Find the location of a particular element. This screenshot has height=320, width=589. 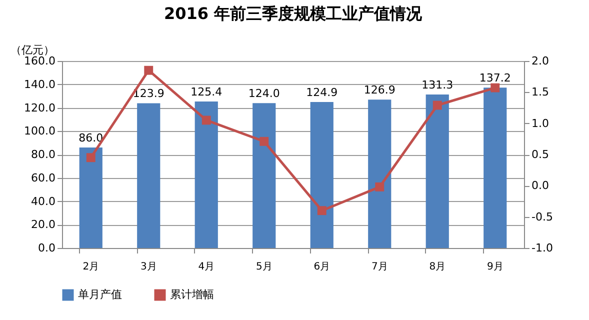

data-label: 124.9 is located at coordinates (322, 93).